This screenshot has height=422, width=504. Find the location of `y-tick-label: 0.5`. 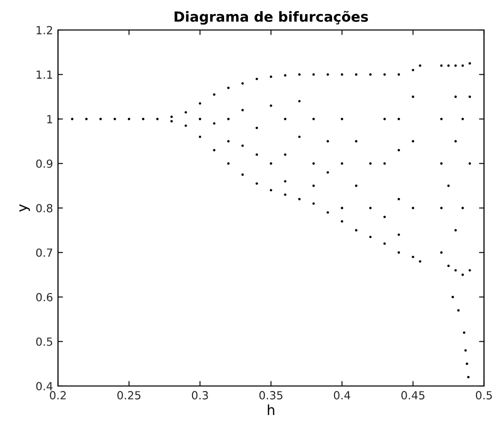

y-tick-label: 0.5 is located at coordinates (44, 341).